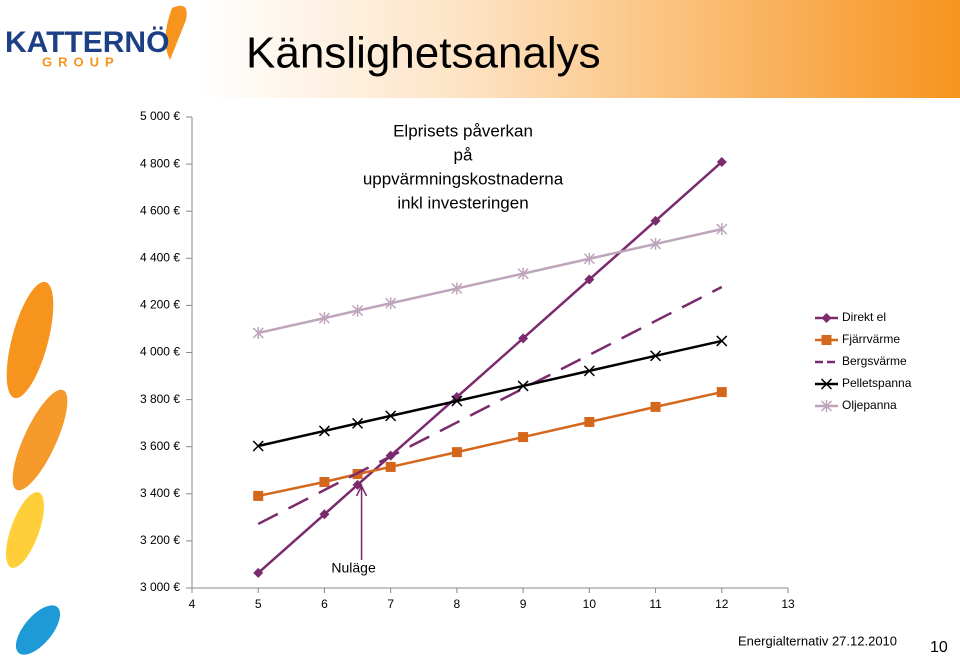  I want to click on y-tick-label: 3 800 €, so click(160, 399).